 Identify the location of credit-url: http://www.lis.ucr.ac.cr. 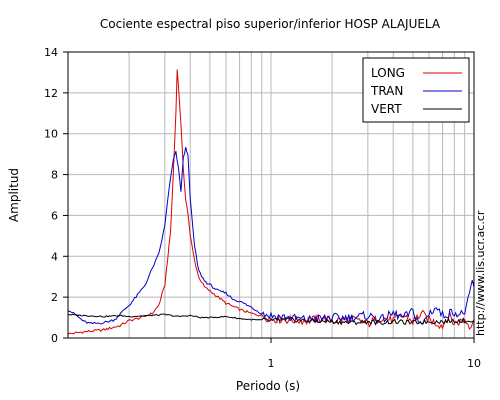
(480, 273).